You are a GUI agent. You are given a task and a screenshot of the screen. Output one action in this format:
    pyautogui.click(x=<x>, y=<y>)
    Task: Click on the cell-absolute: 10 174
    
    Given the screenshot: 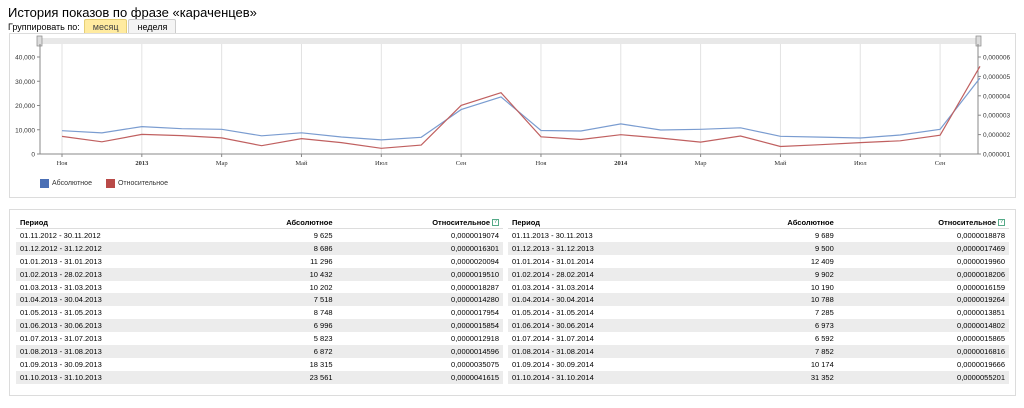 What is the action you would take?
    pyautogui.click(x=822, y=364)
    